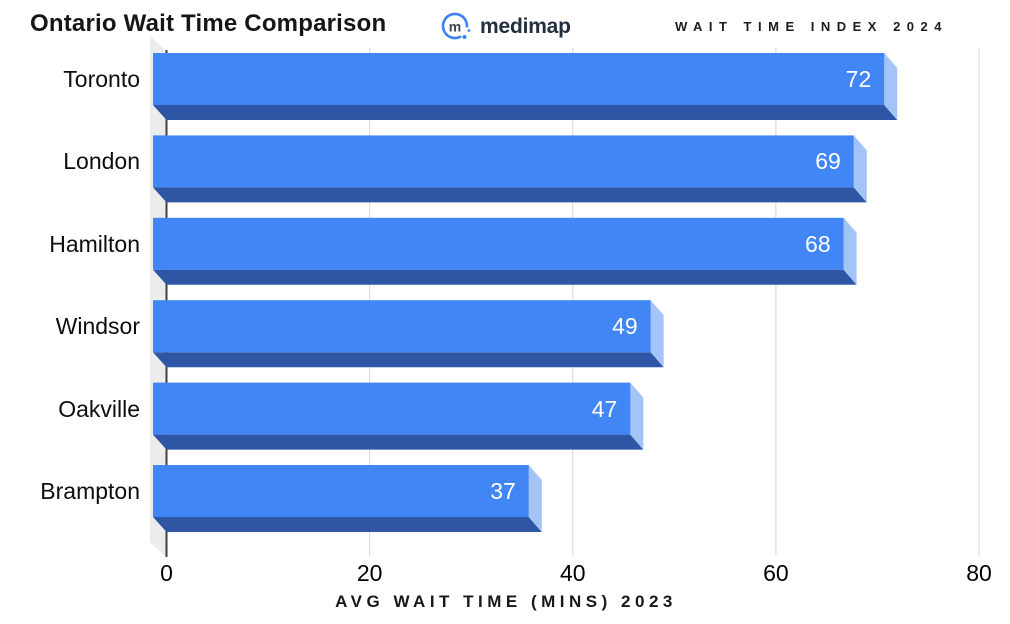  Describe the element at coordinates (525, 112) in the screenshot. I see `bar-bottom-face-toronto` at that location.